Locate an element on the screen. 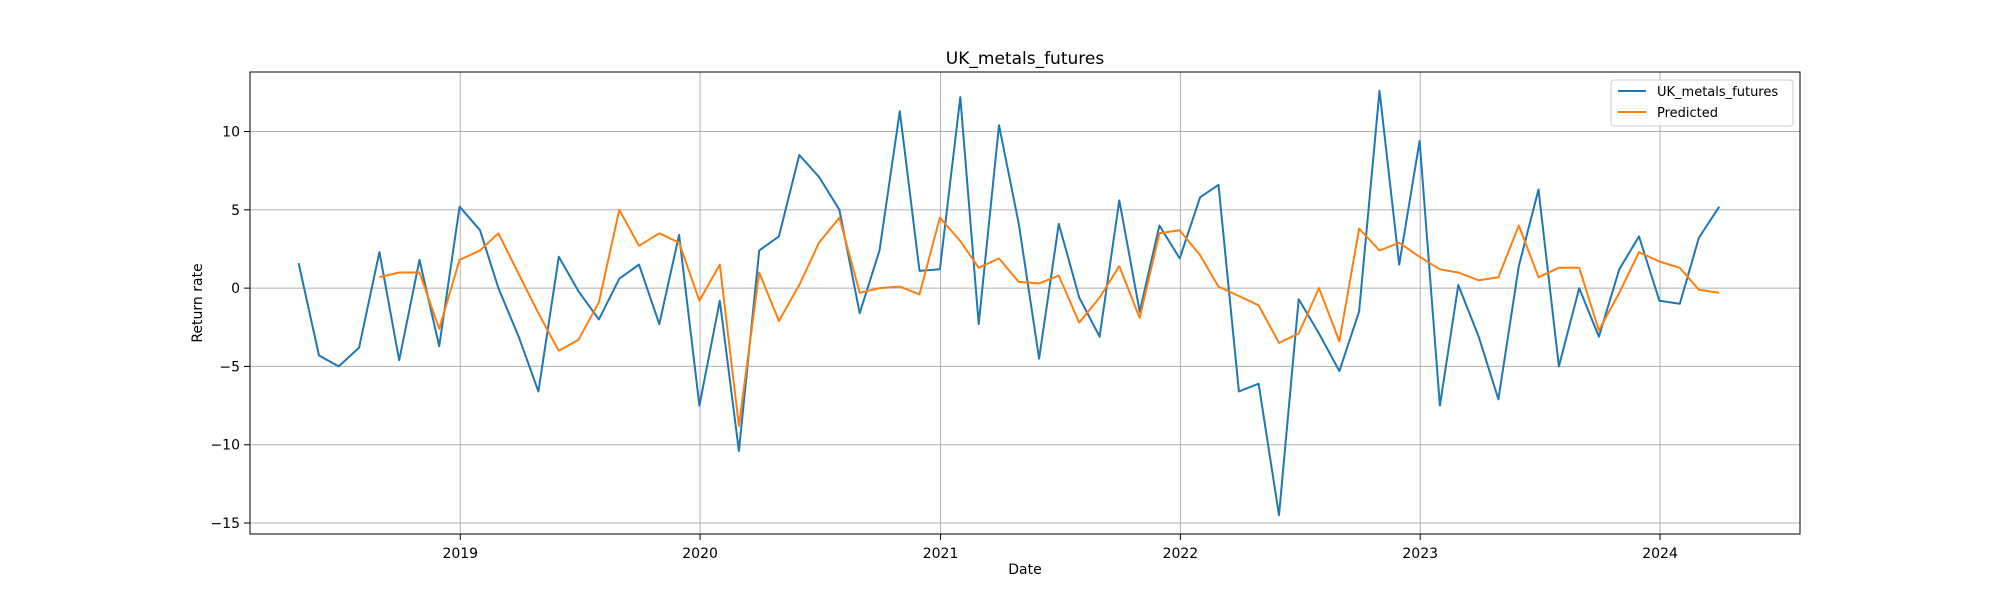 Image resolution: width=2000 pixels, height=600 pixels. x-tick-label: 2021 is located at coordinates (941, 554).